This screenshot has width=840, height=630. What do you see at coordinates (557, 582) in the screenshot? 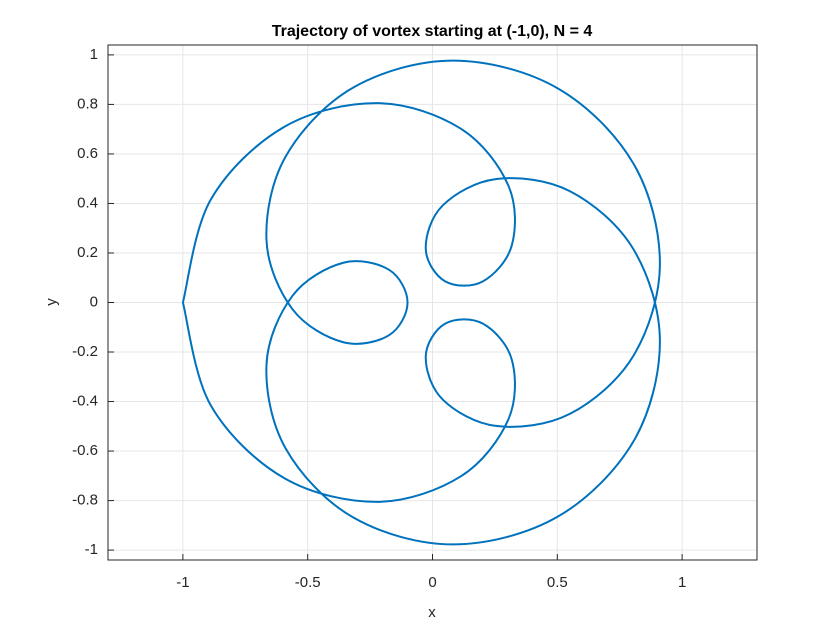
I see `x-tick-label: 0.5` at bounding box center [557, 582].